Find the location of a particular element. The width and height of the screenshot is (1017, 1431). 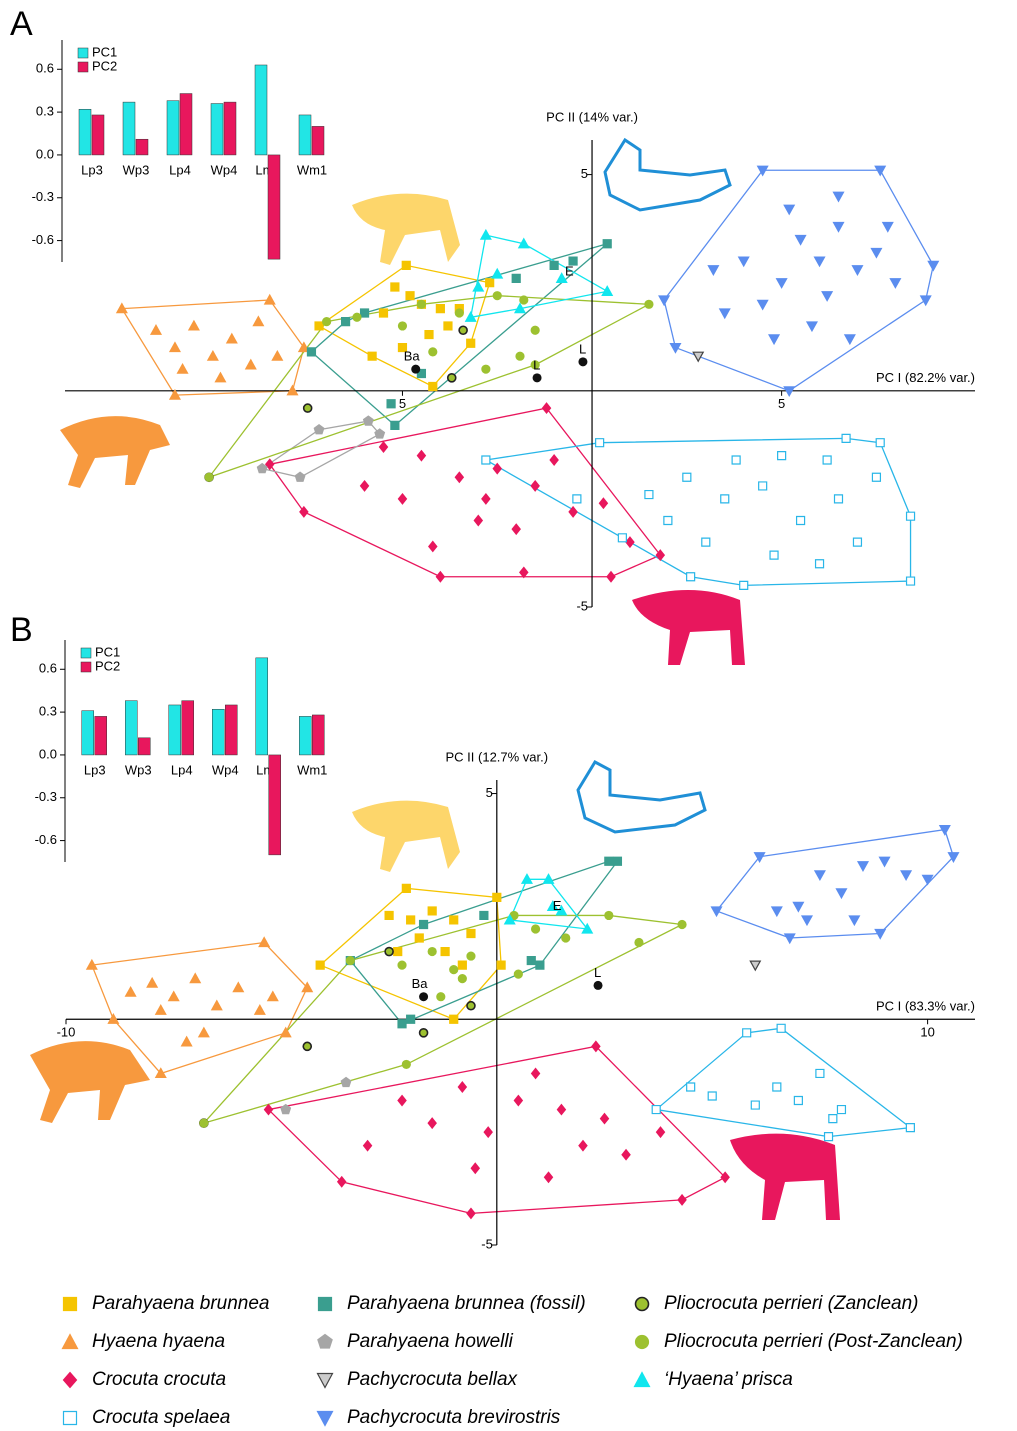

x-tick-label: Wm1 is located at coordinates (312, 169).